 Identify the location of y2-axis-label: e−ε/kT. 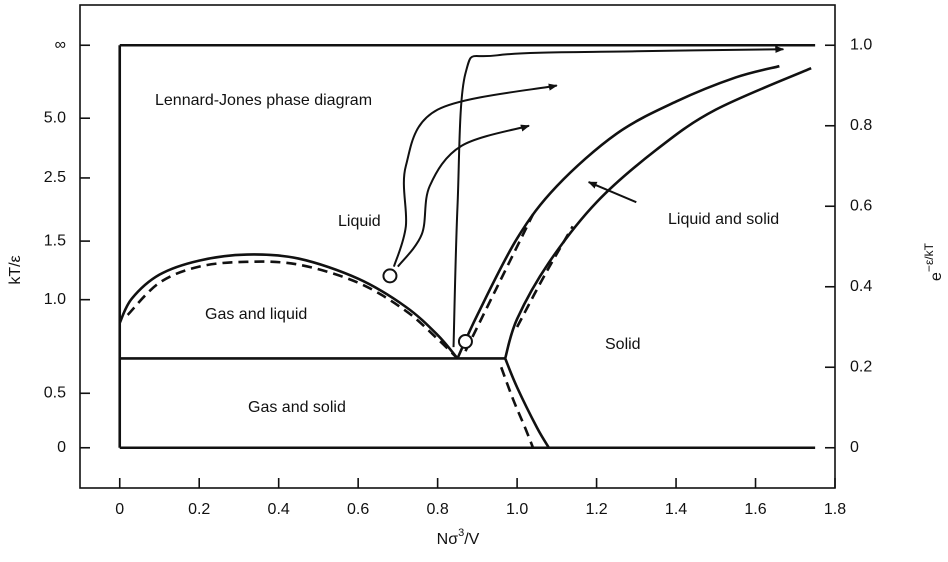
(933, 261).